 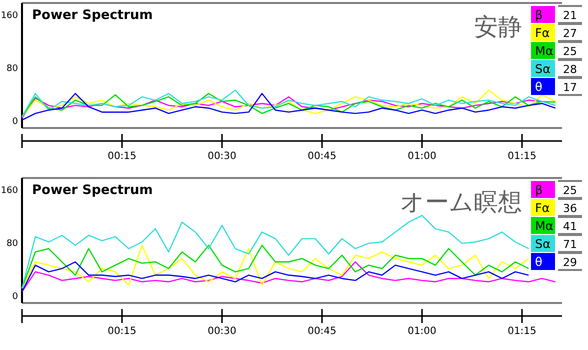 I want to click on text: 27, so click(x=570, y=33).